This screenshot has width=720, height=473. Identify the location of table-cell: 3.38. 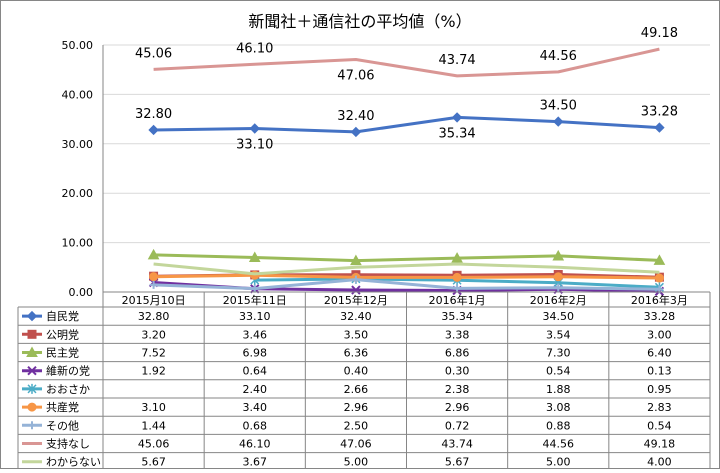
(457, 334).